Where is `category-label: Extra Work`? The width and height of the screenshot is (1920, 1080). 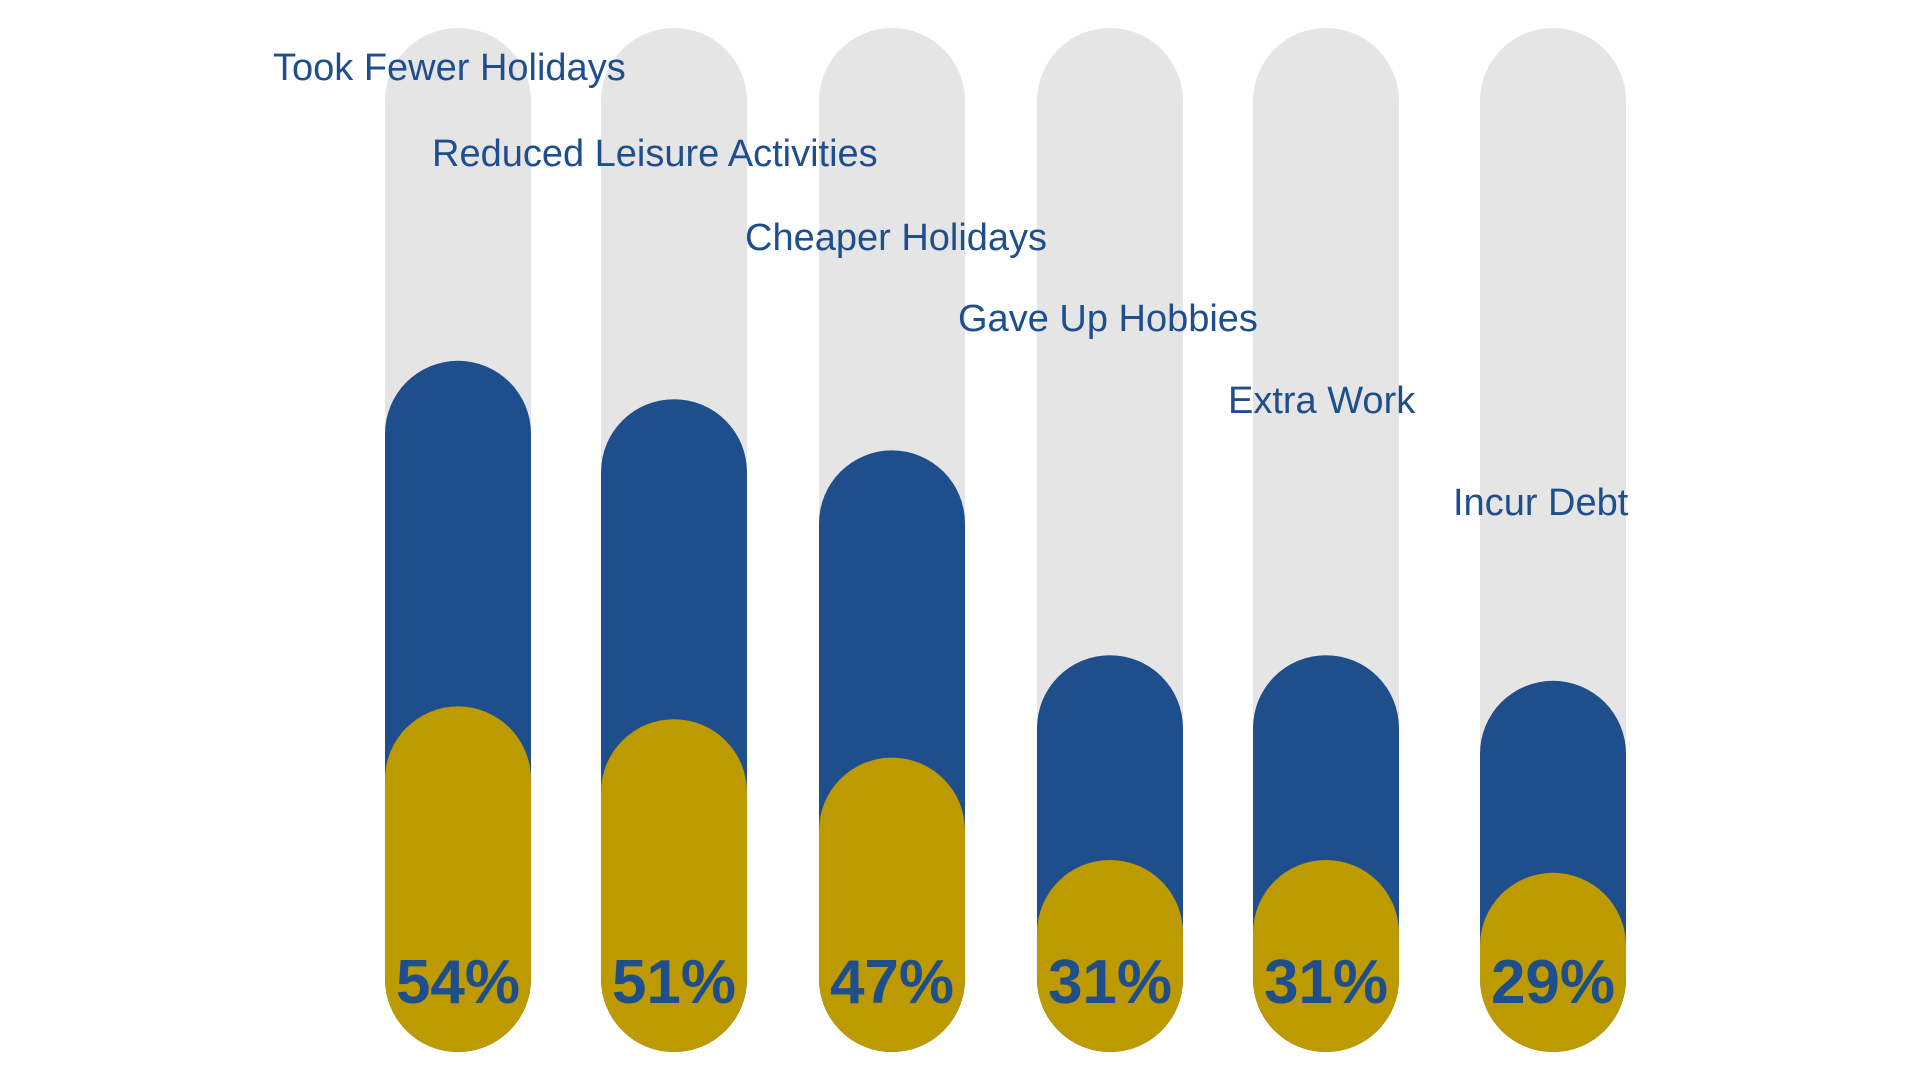
category-label: Extra Work is located at coordinates (1322, 401).